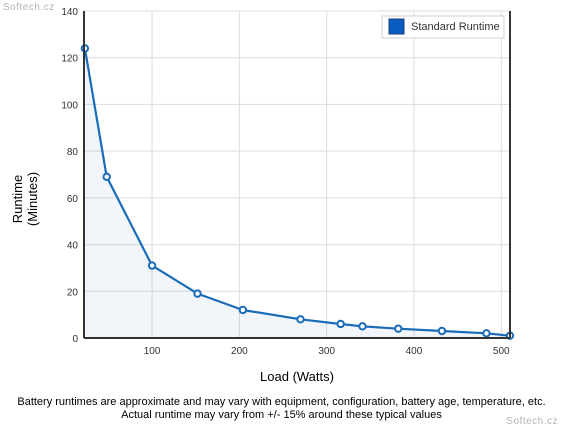 The image size is (563, 429). I want to click on y-tick-label: 100, so click(69, 105).